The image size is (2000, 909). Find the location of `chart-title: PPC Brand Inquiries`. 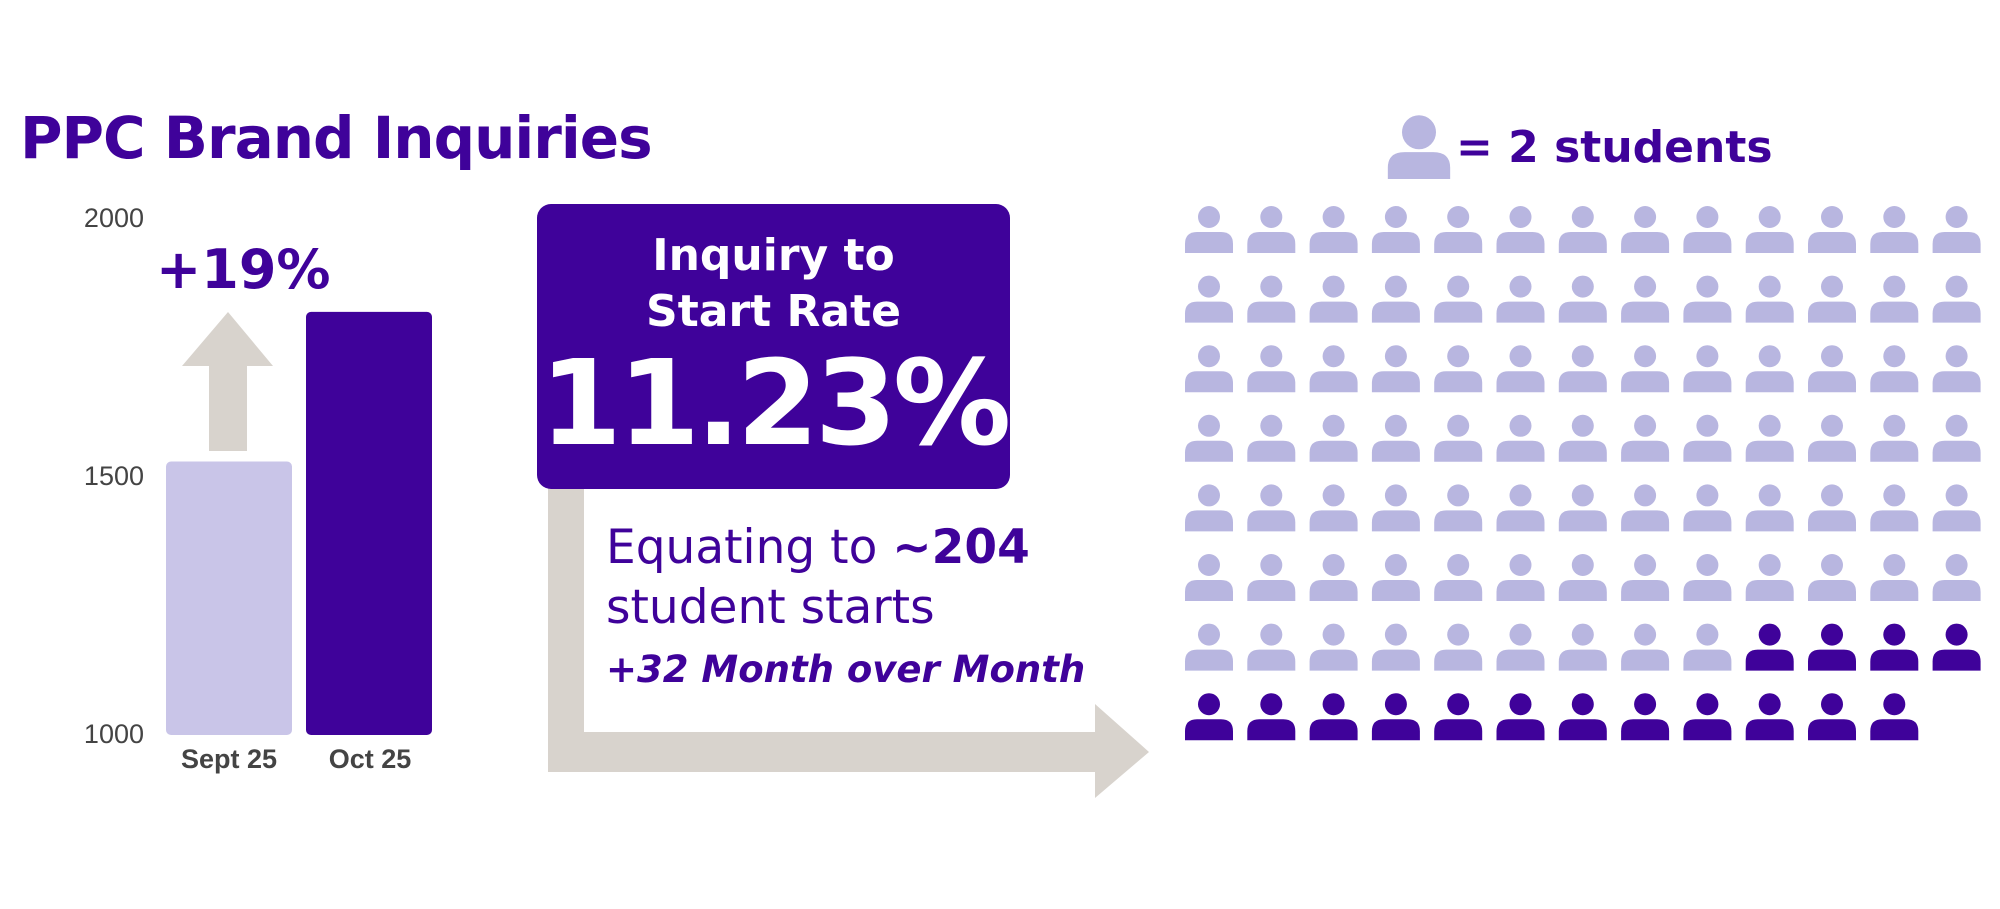

chart-title: PPC Brand Inquiries is located at coordinates (336, 138).